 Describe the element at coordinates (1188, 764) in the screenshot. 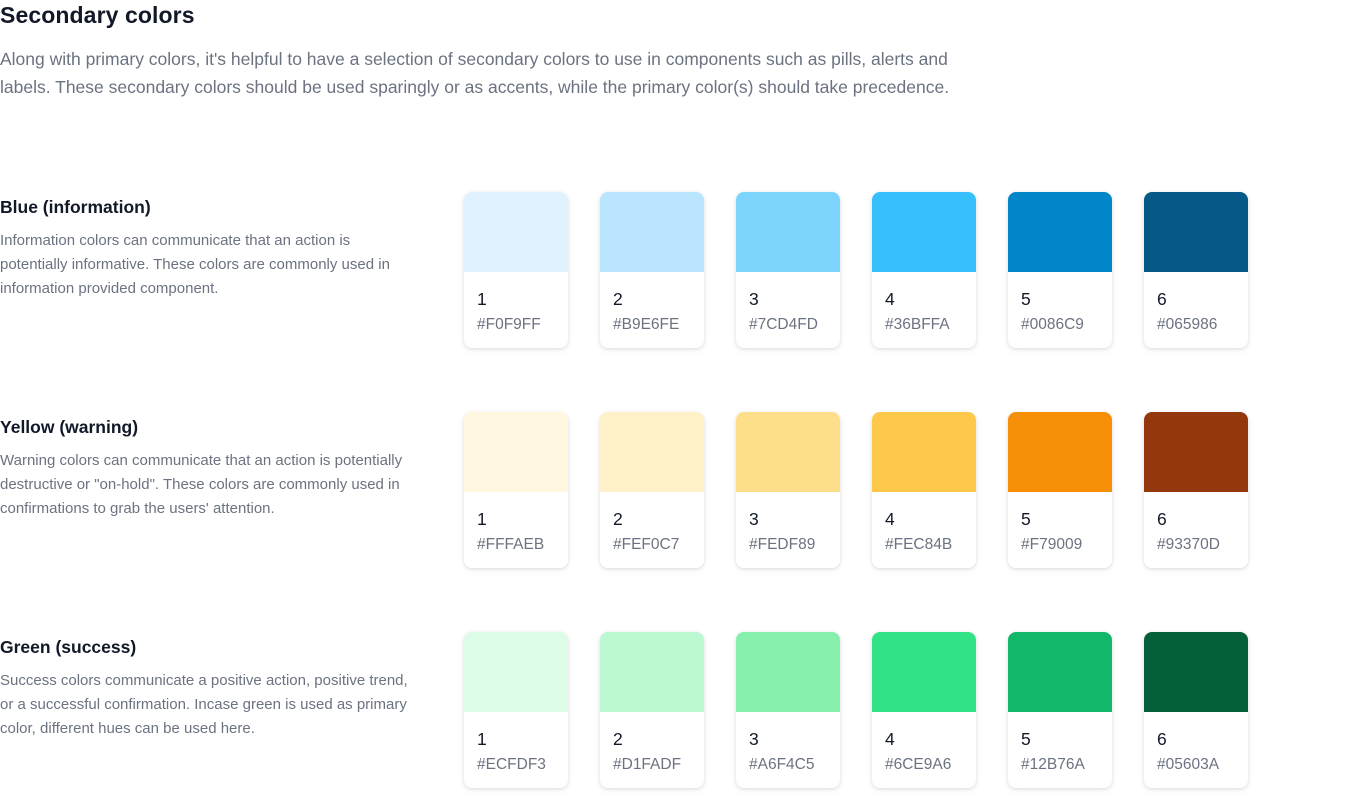

I see `swatch-hex: #05603A` at that location.